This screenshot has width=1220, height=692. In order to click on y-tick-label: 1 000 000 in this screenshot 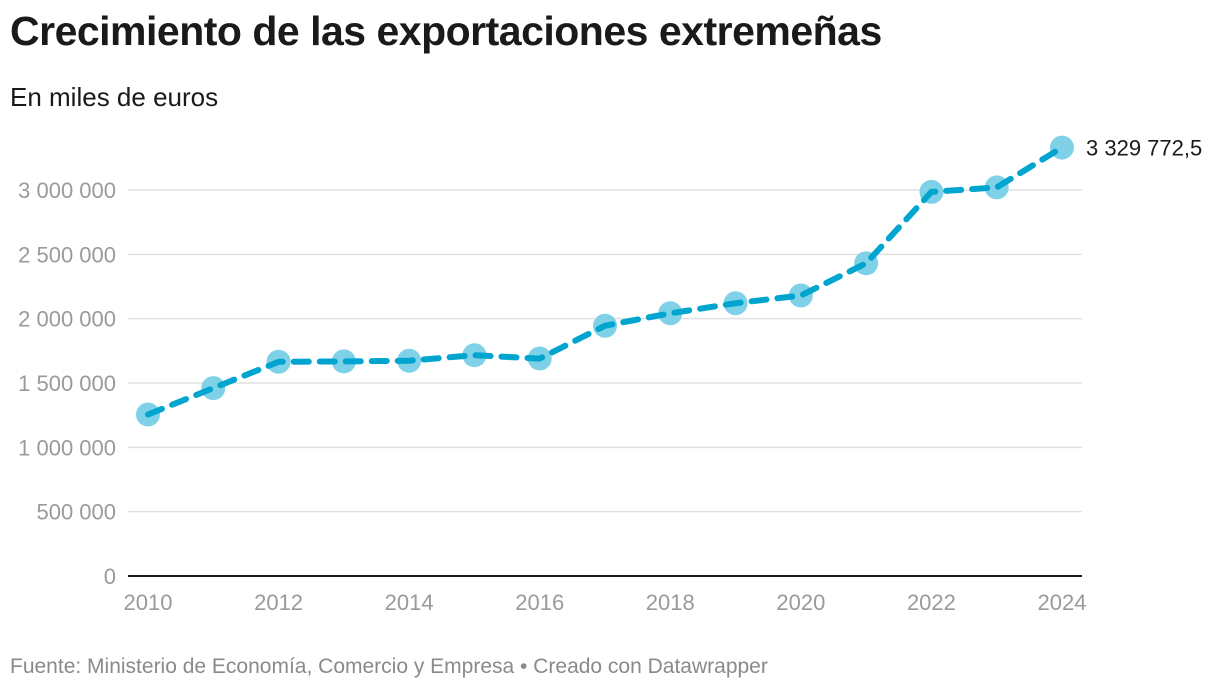, I will do `click(67, 447)`.